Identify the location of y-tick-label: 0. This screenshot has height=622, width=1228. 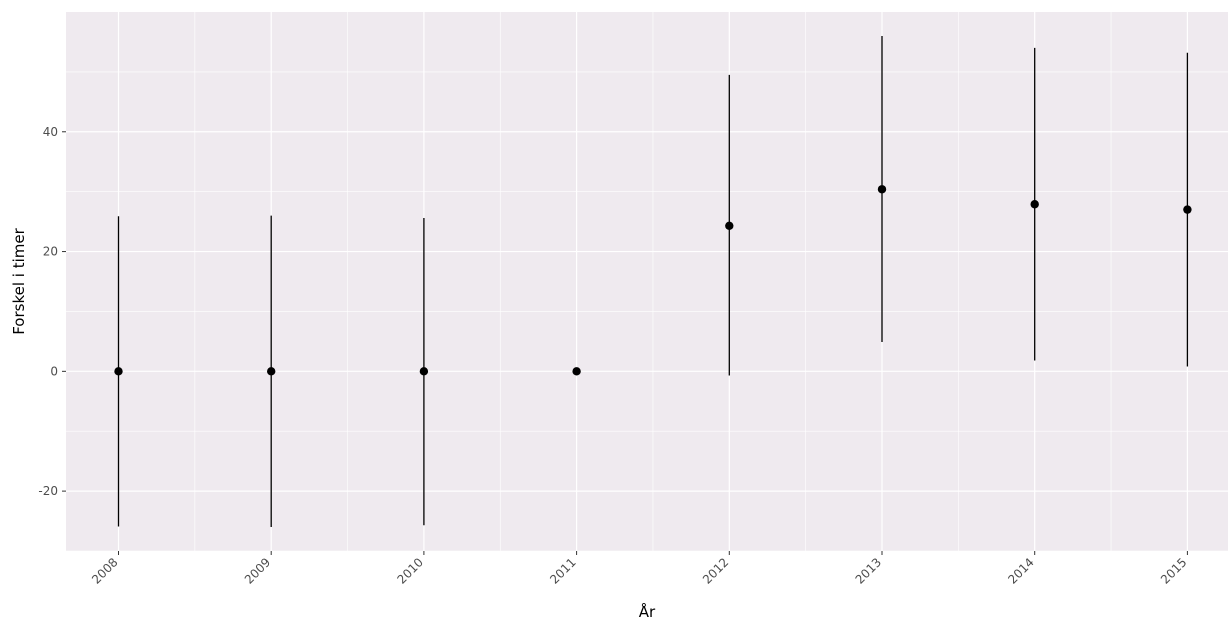
(54, 371).